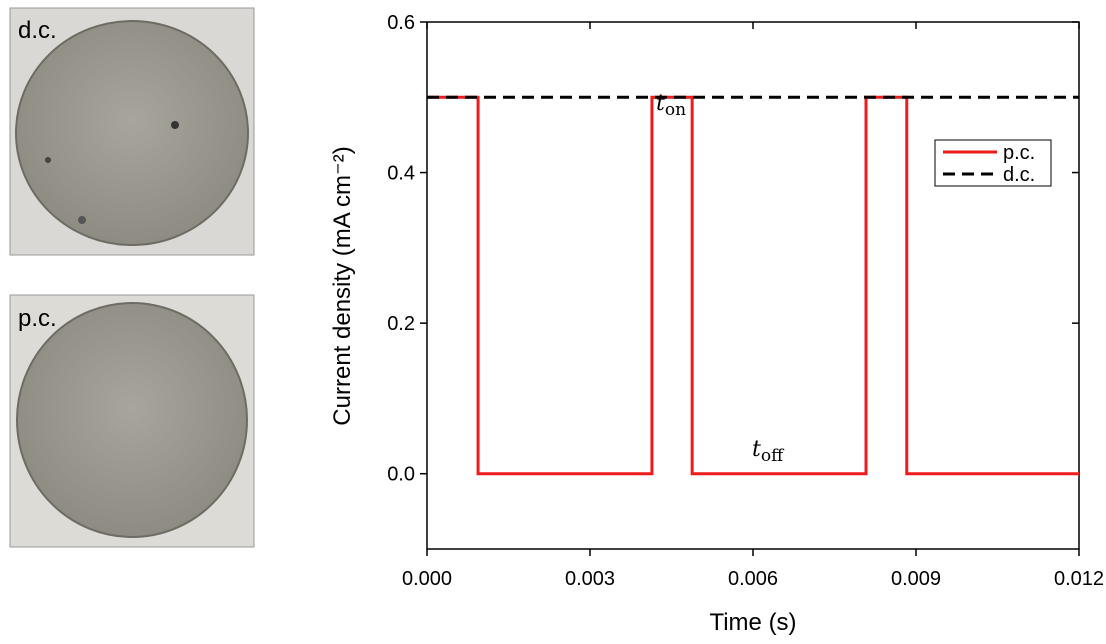  I want to click on x-tick-label: 0.012, so click(1079, 579).